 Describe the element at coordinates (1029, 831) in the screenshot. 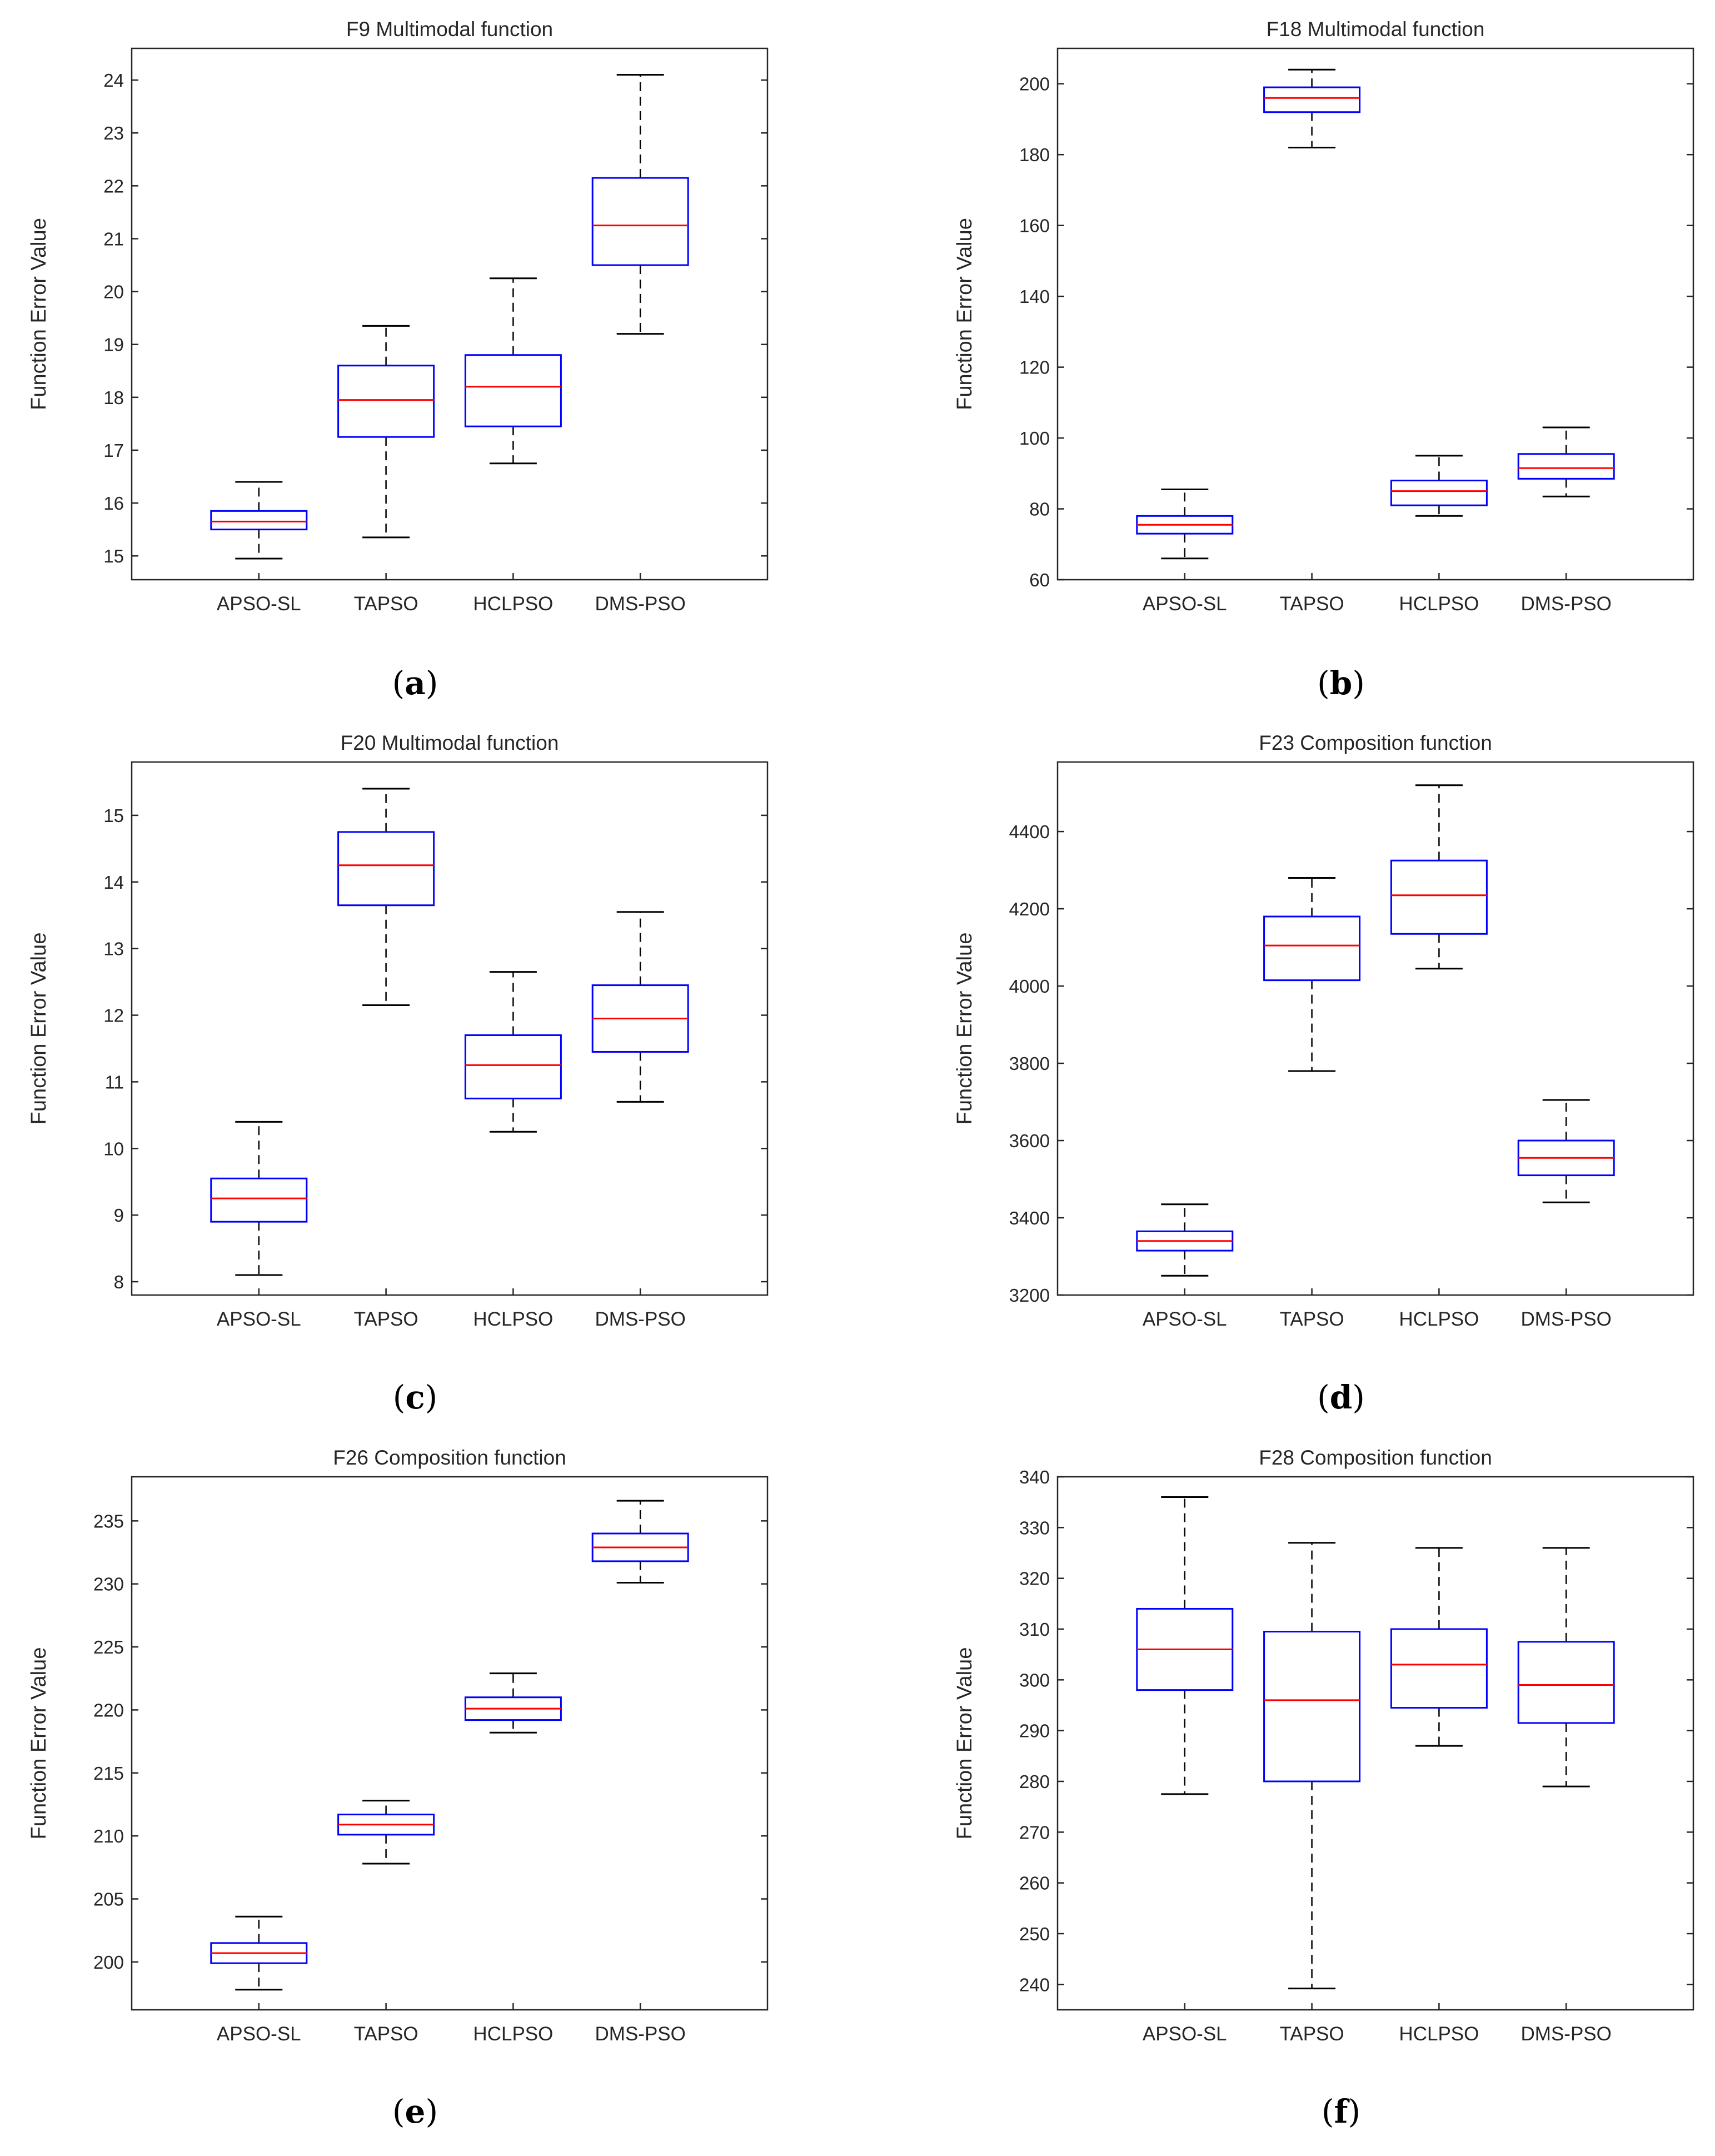

I see `y-tick-label: 4400` at that location.